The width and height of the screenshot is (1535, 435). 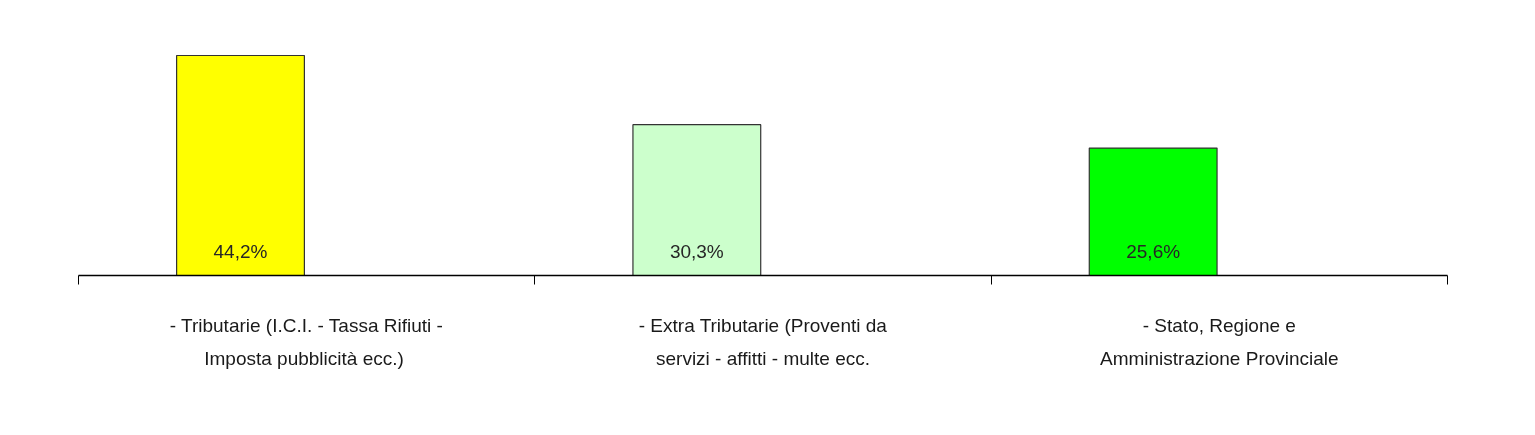 I want to click on x-tick-label: - Extra Tributarie (Proventi da servizi - affitti - multe ecc., so click(x=763, y=342).